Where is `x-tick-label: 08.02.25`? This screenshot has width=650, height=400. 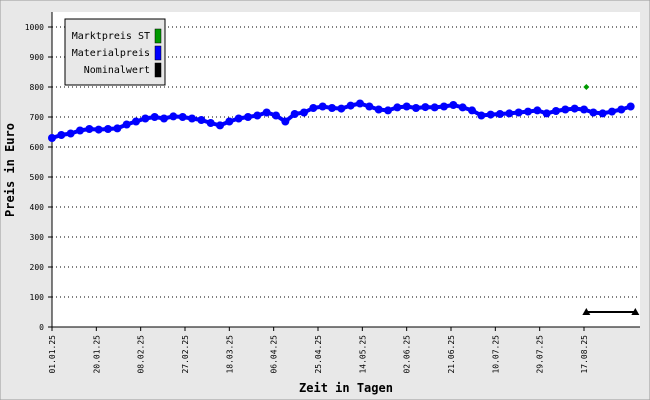
x-tick-label: 08.02.25 is located at coordinates (141, 354).